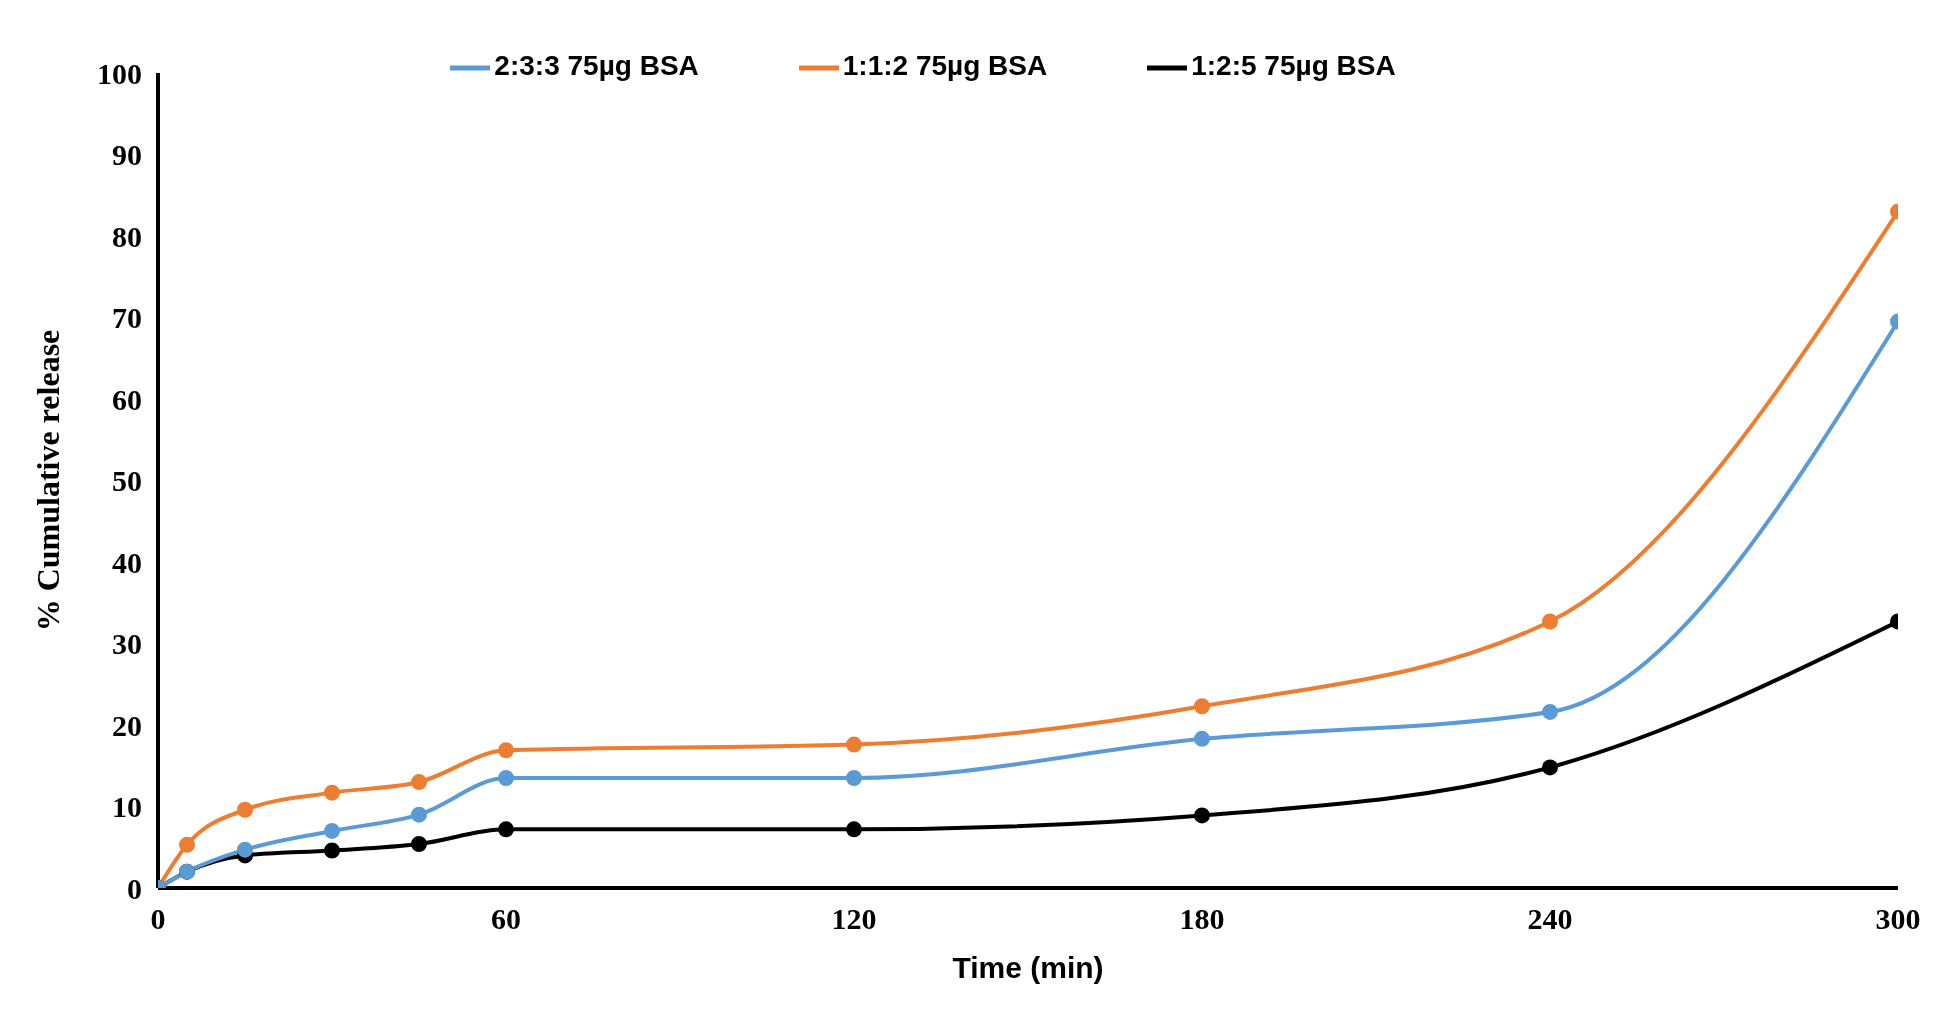  What do you see at coordinates (127, 236) in the screenshot?
I see `y-tick-label: 80` at bounding box center [127, 236].